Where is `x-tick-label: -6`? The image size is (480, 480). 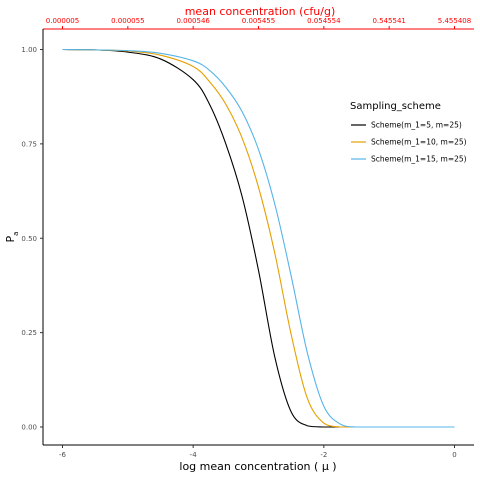
x-tick-label: -6 is located at coordinates (63, 455).